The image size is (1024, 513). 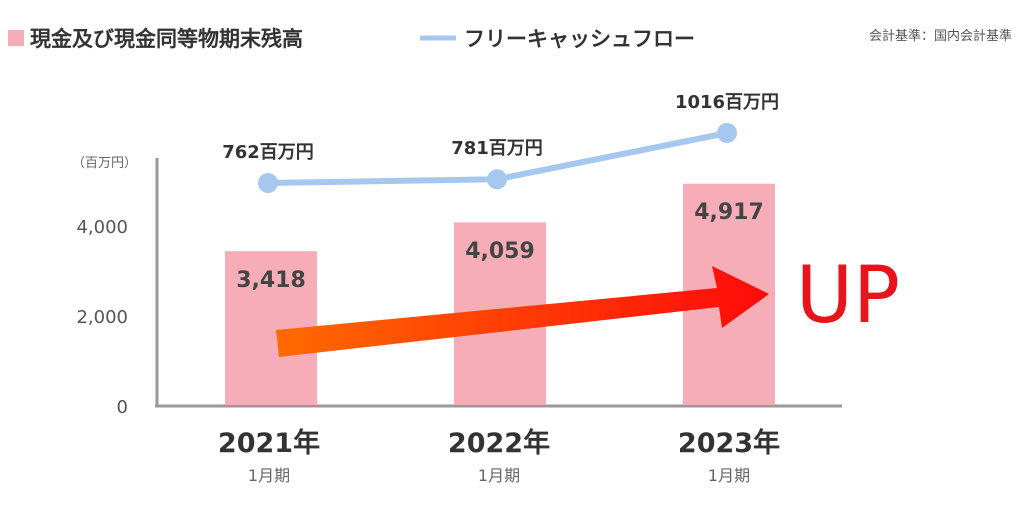 I want to click on fcf-value-label: 1016百万円, so click(x=727, y=102).